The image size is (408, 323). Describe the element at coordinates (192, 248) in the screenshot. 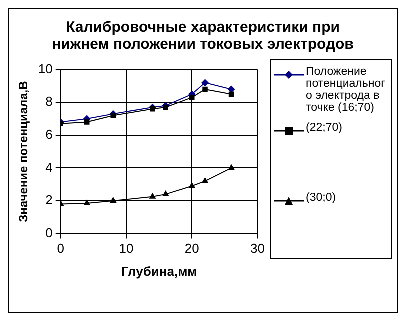

I see `x-tick-label: 20` at that location.